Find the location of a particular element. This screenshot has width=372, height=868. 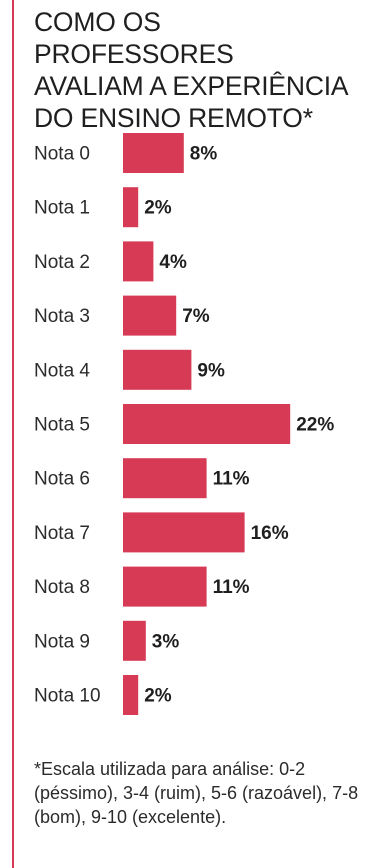

category-label: Nota 8 is located at coordinates (62, 587).